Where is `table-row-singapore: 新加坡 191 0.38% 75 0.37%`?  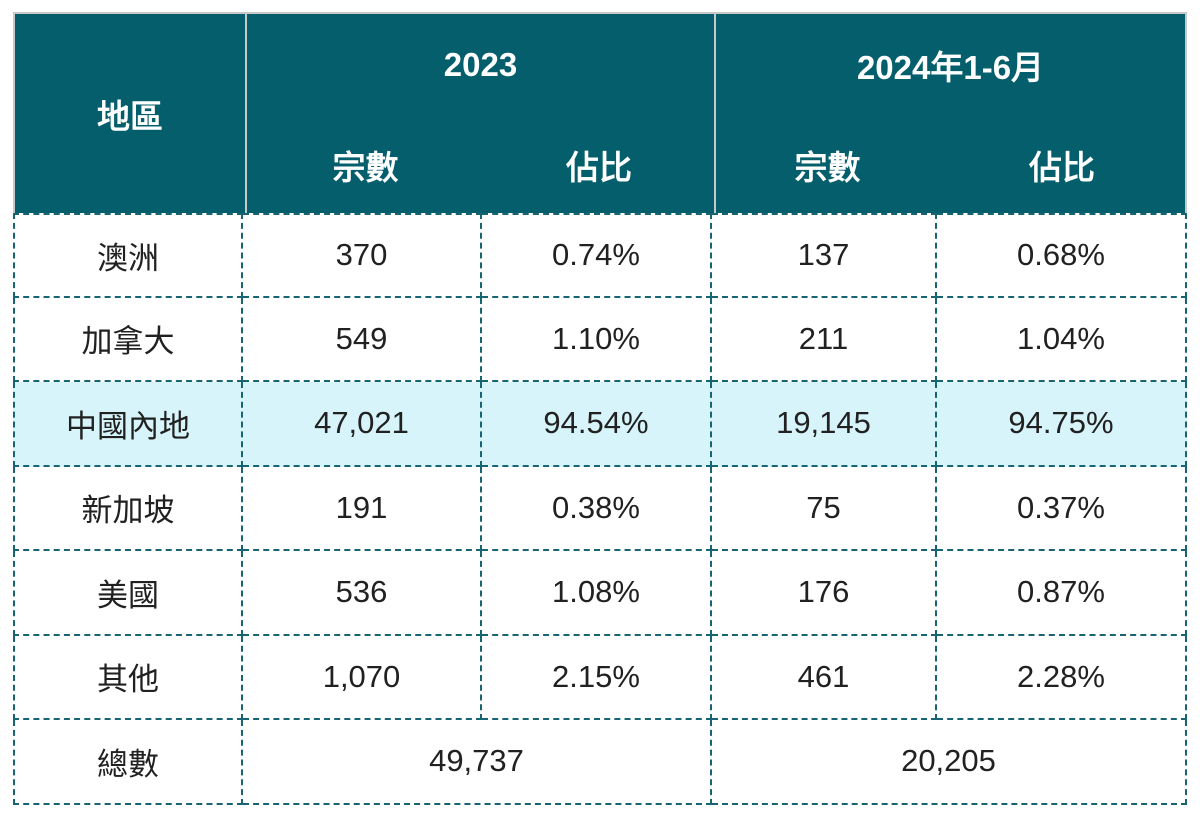 table-row-singapore: 新加坡 191 0.38% 75 0.37% is located at coordinates (600, 508).